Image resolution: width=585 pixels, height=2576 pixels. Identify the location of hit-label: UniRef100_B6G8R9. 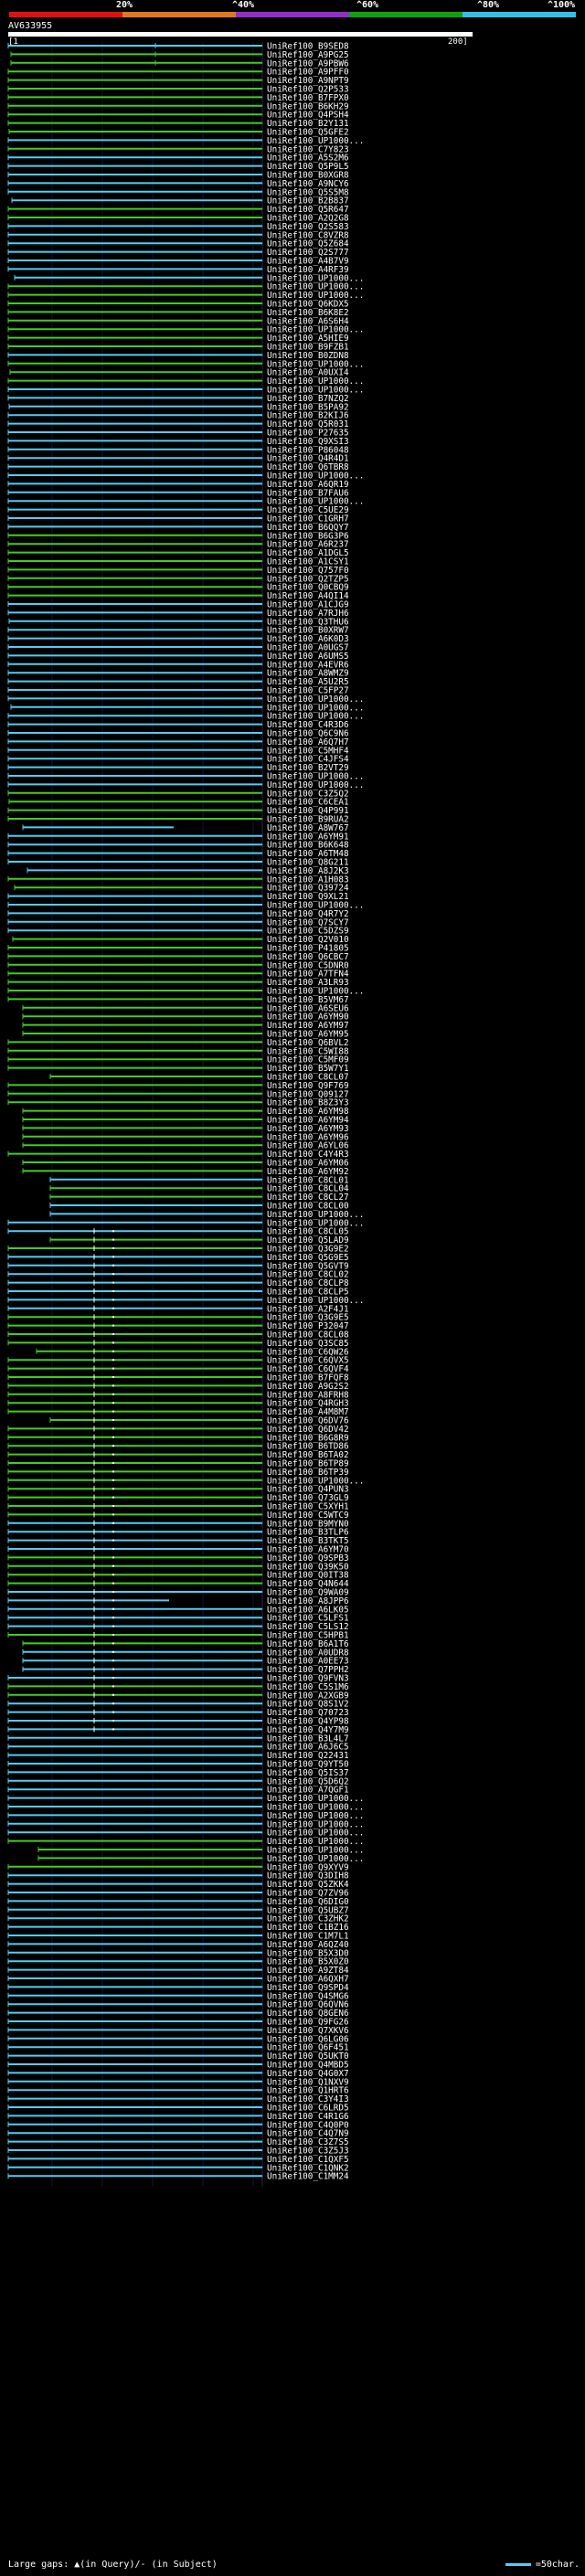
(308, 1438).